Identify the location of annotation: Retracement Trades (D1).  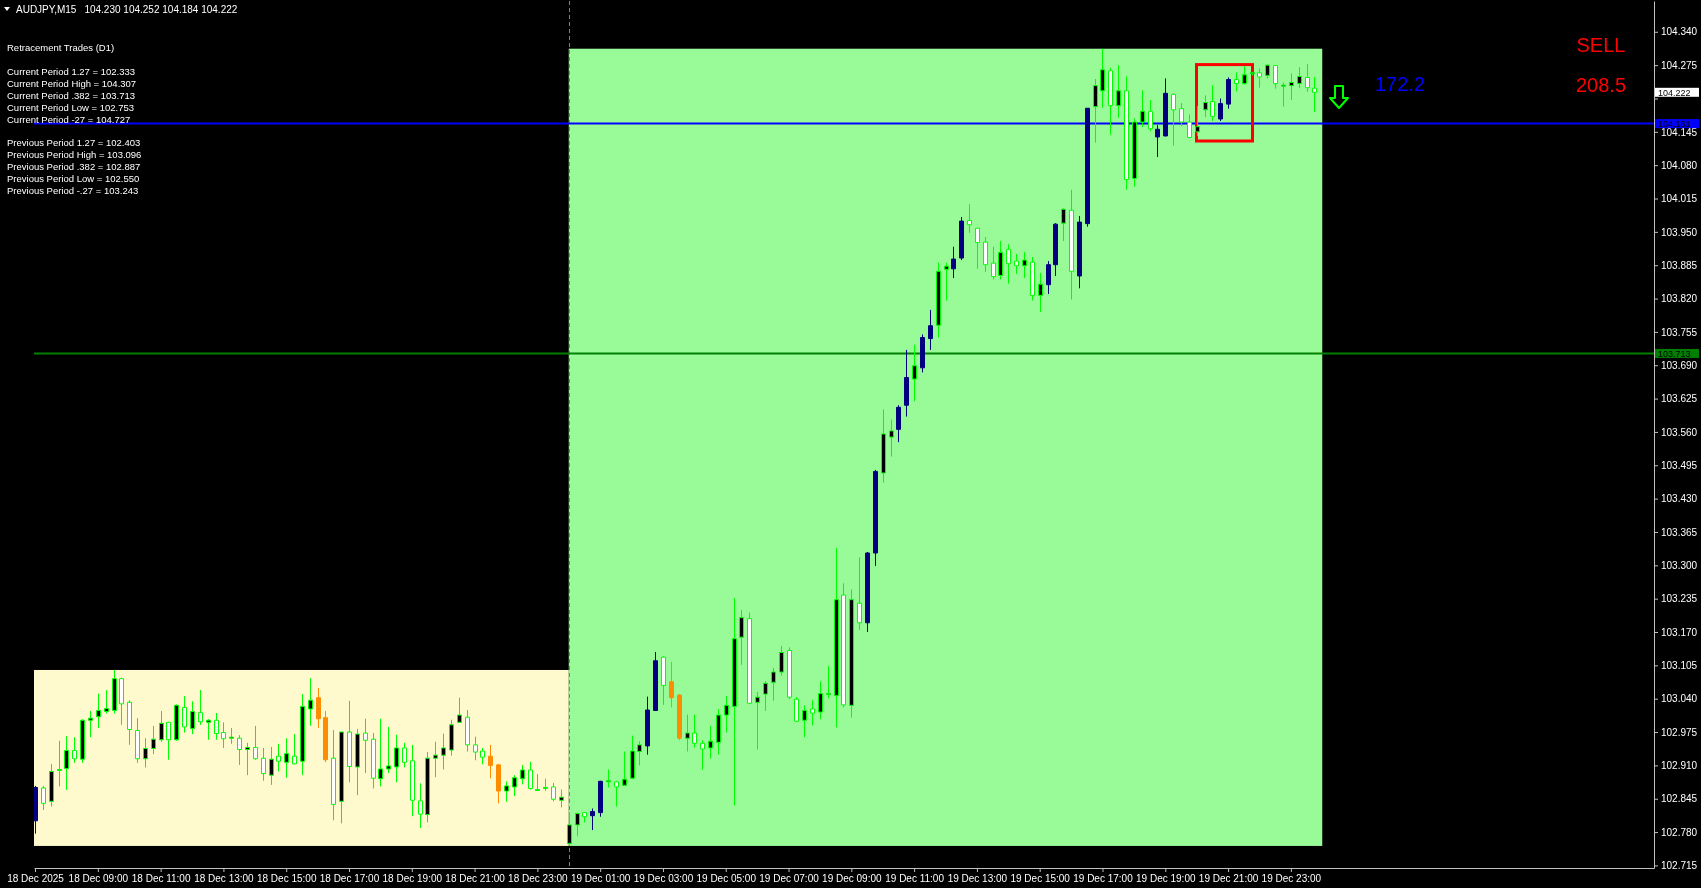
(61, 48).